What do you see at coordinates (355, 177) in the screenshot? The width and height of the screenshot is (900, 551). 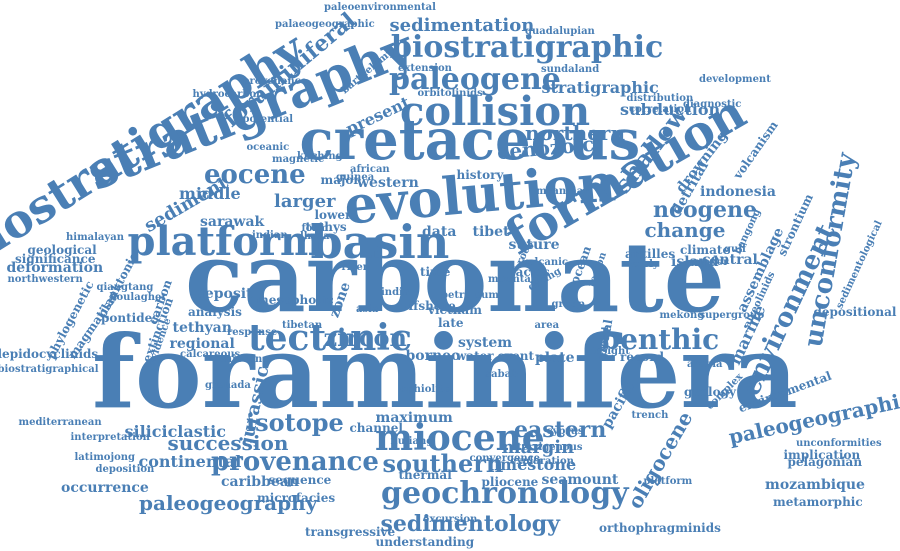 I see `word-guinea-141: guinea` at bounding box center [355, 177].